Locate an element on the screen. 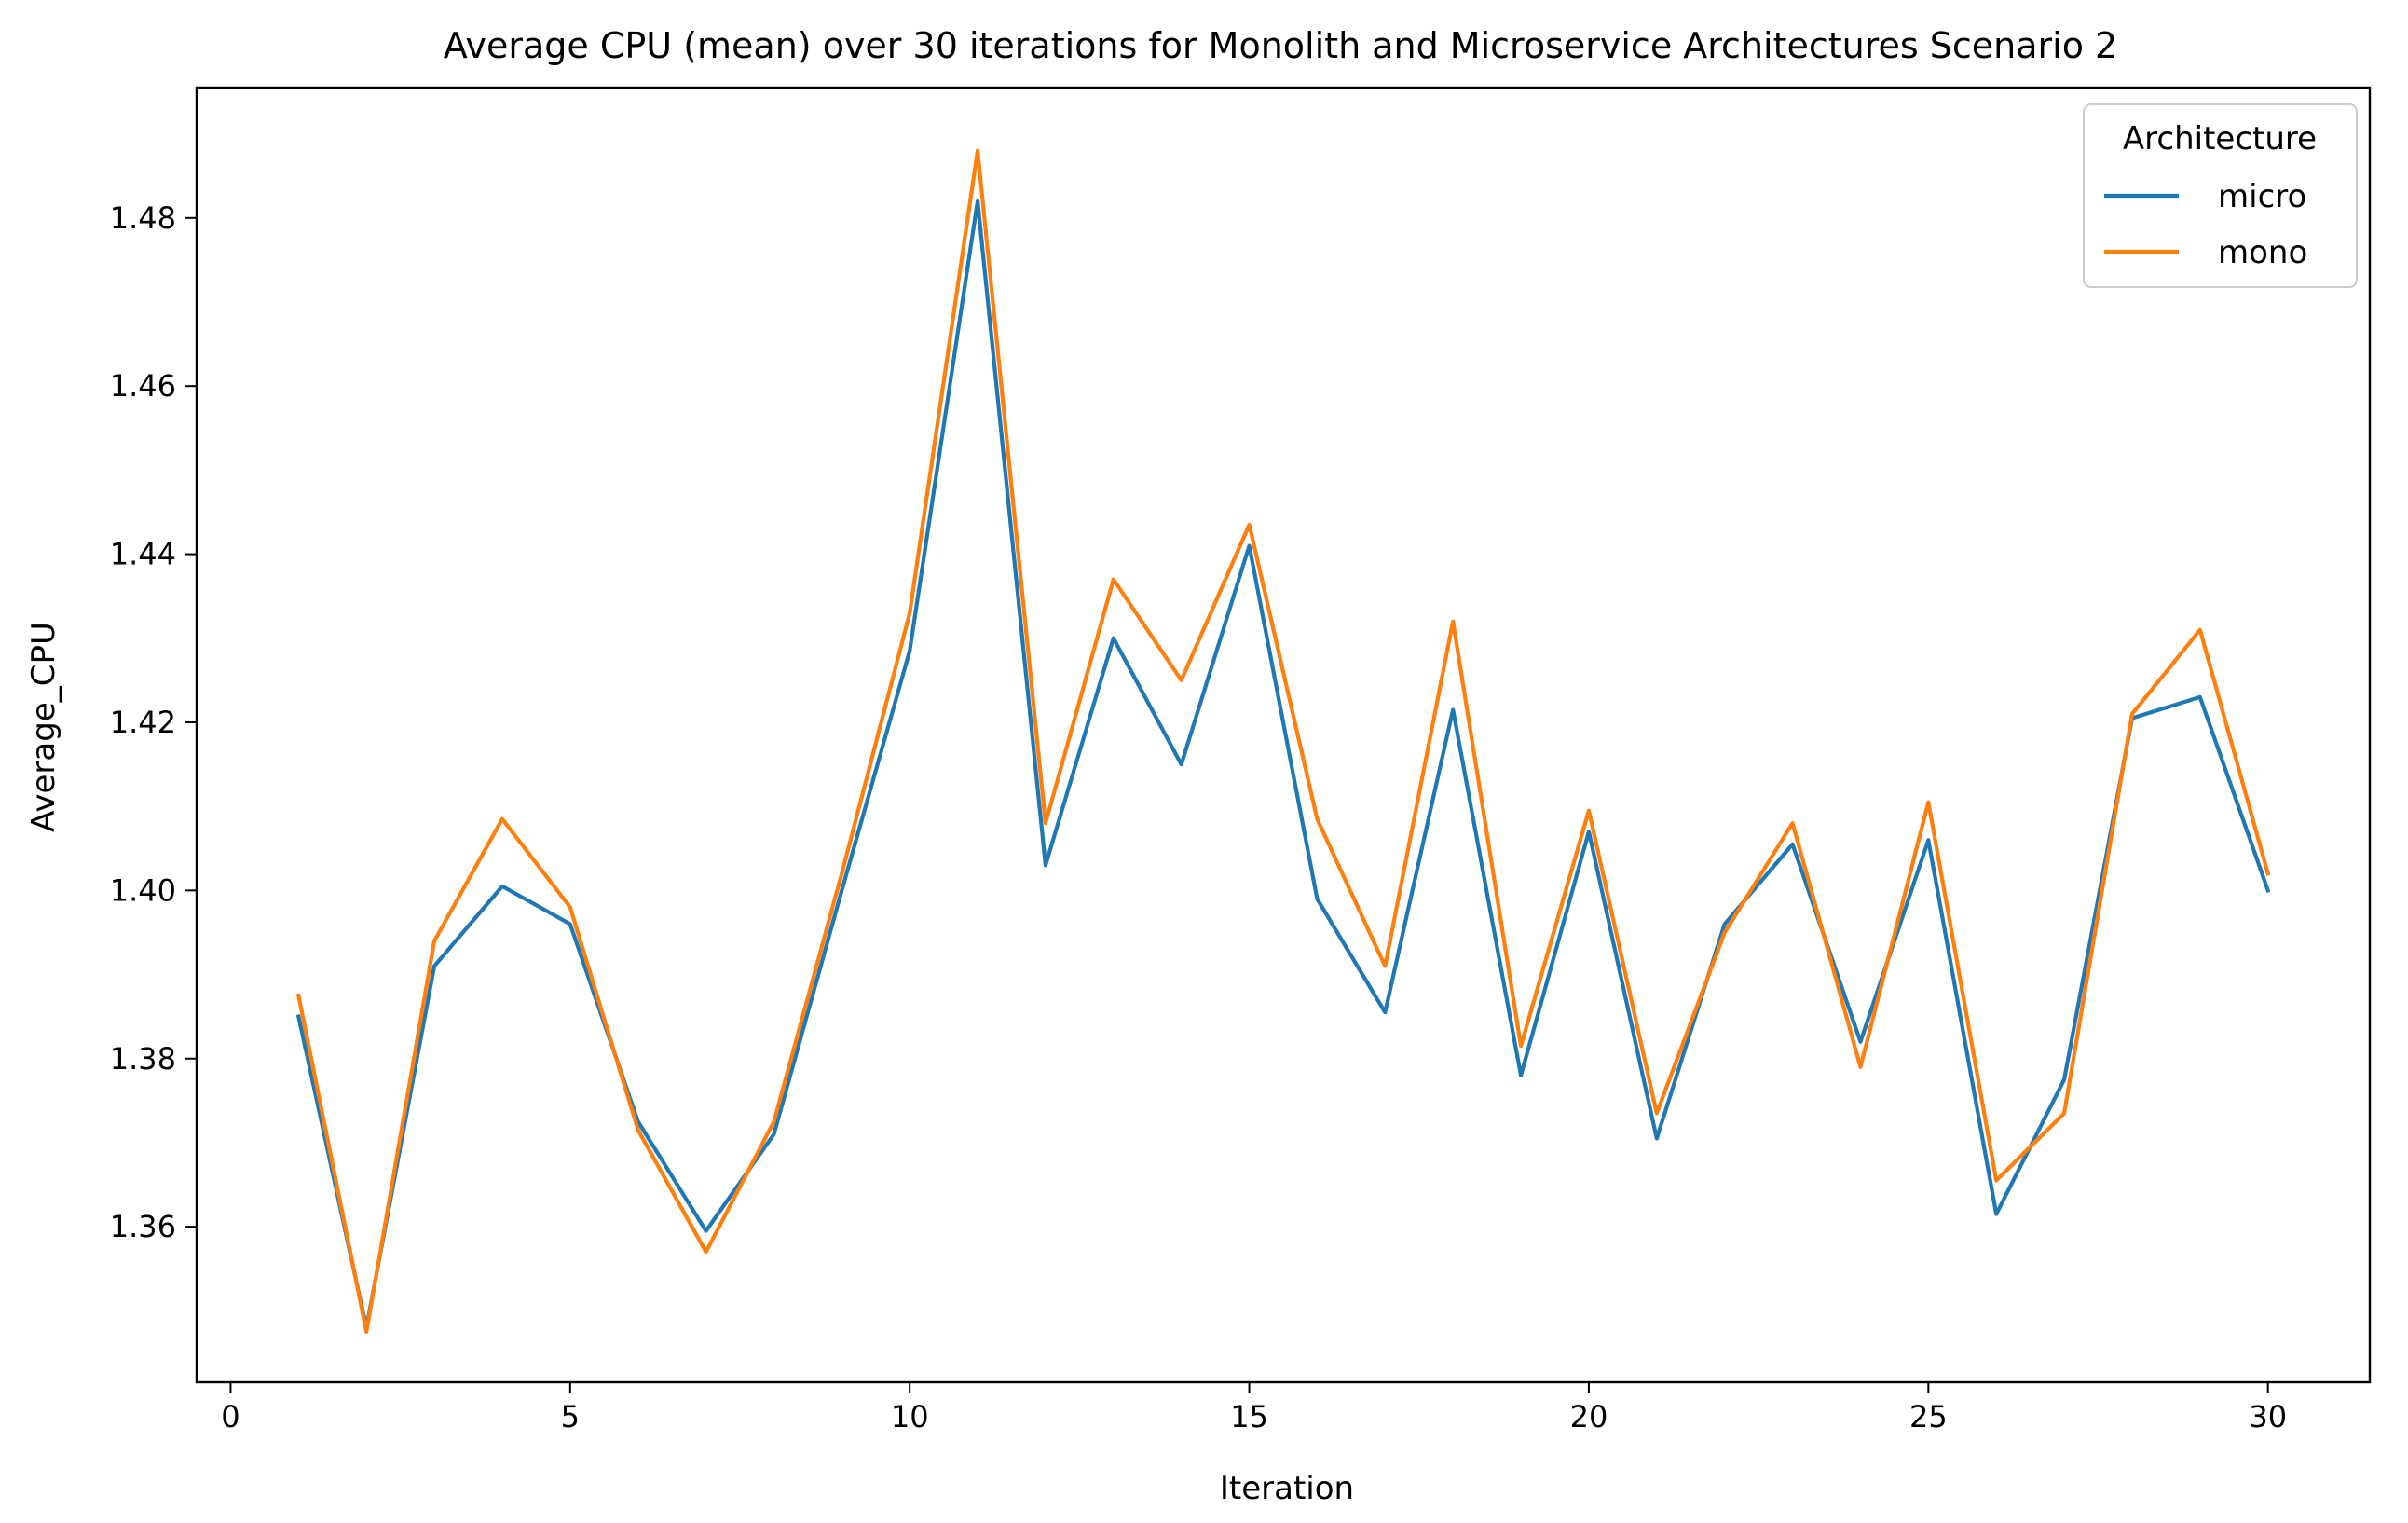 Image resolution: width=2408 pixels, height=1523 pixels. legend: Architecture micro mono is located at coordinates (2220, 195).